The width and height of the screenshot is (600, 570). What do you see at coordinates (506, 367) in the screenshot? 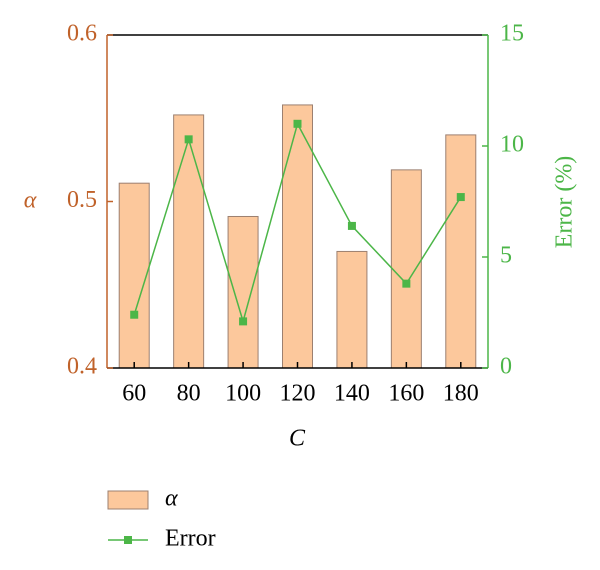
I see `y2-tick-label: 0` at bounding box center [506, 367].